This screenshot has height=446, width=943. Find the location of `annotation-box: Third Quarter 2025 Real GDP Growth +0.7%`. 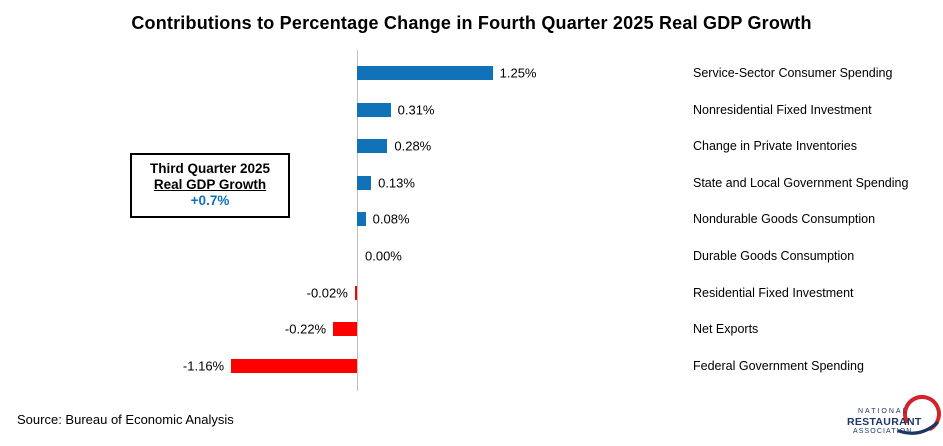

annotation-box: Third Quarter 2025 Real GDP Growth +0.7% is located at coordinates (210, 185).